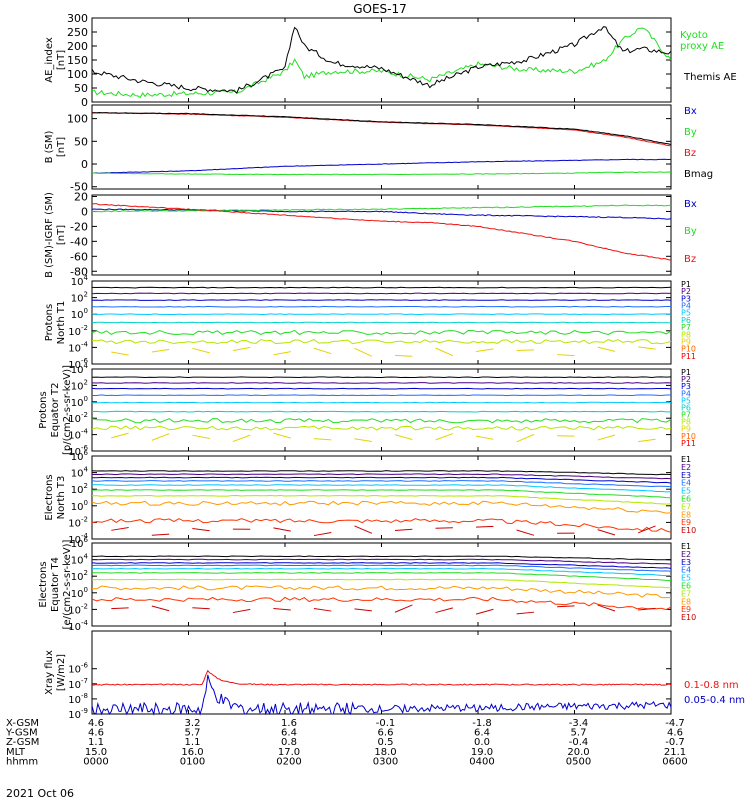 The height and width of the screenshot is (800, 750). Describe the element at coordinates (78, 714) in the screenshot. I see `y-tick-label: 10⁻⁹` at that location.